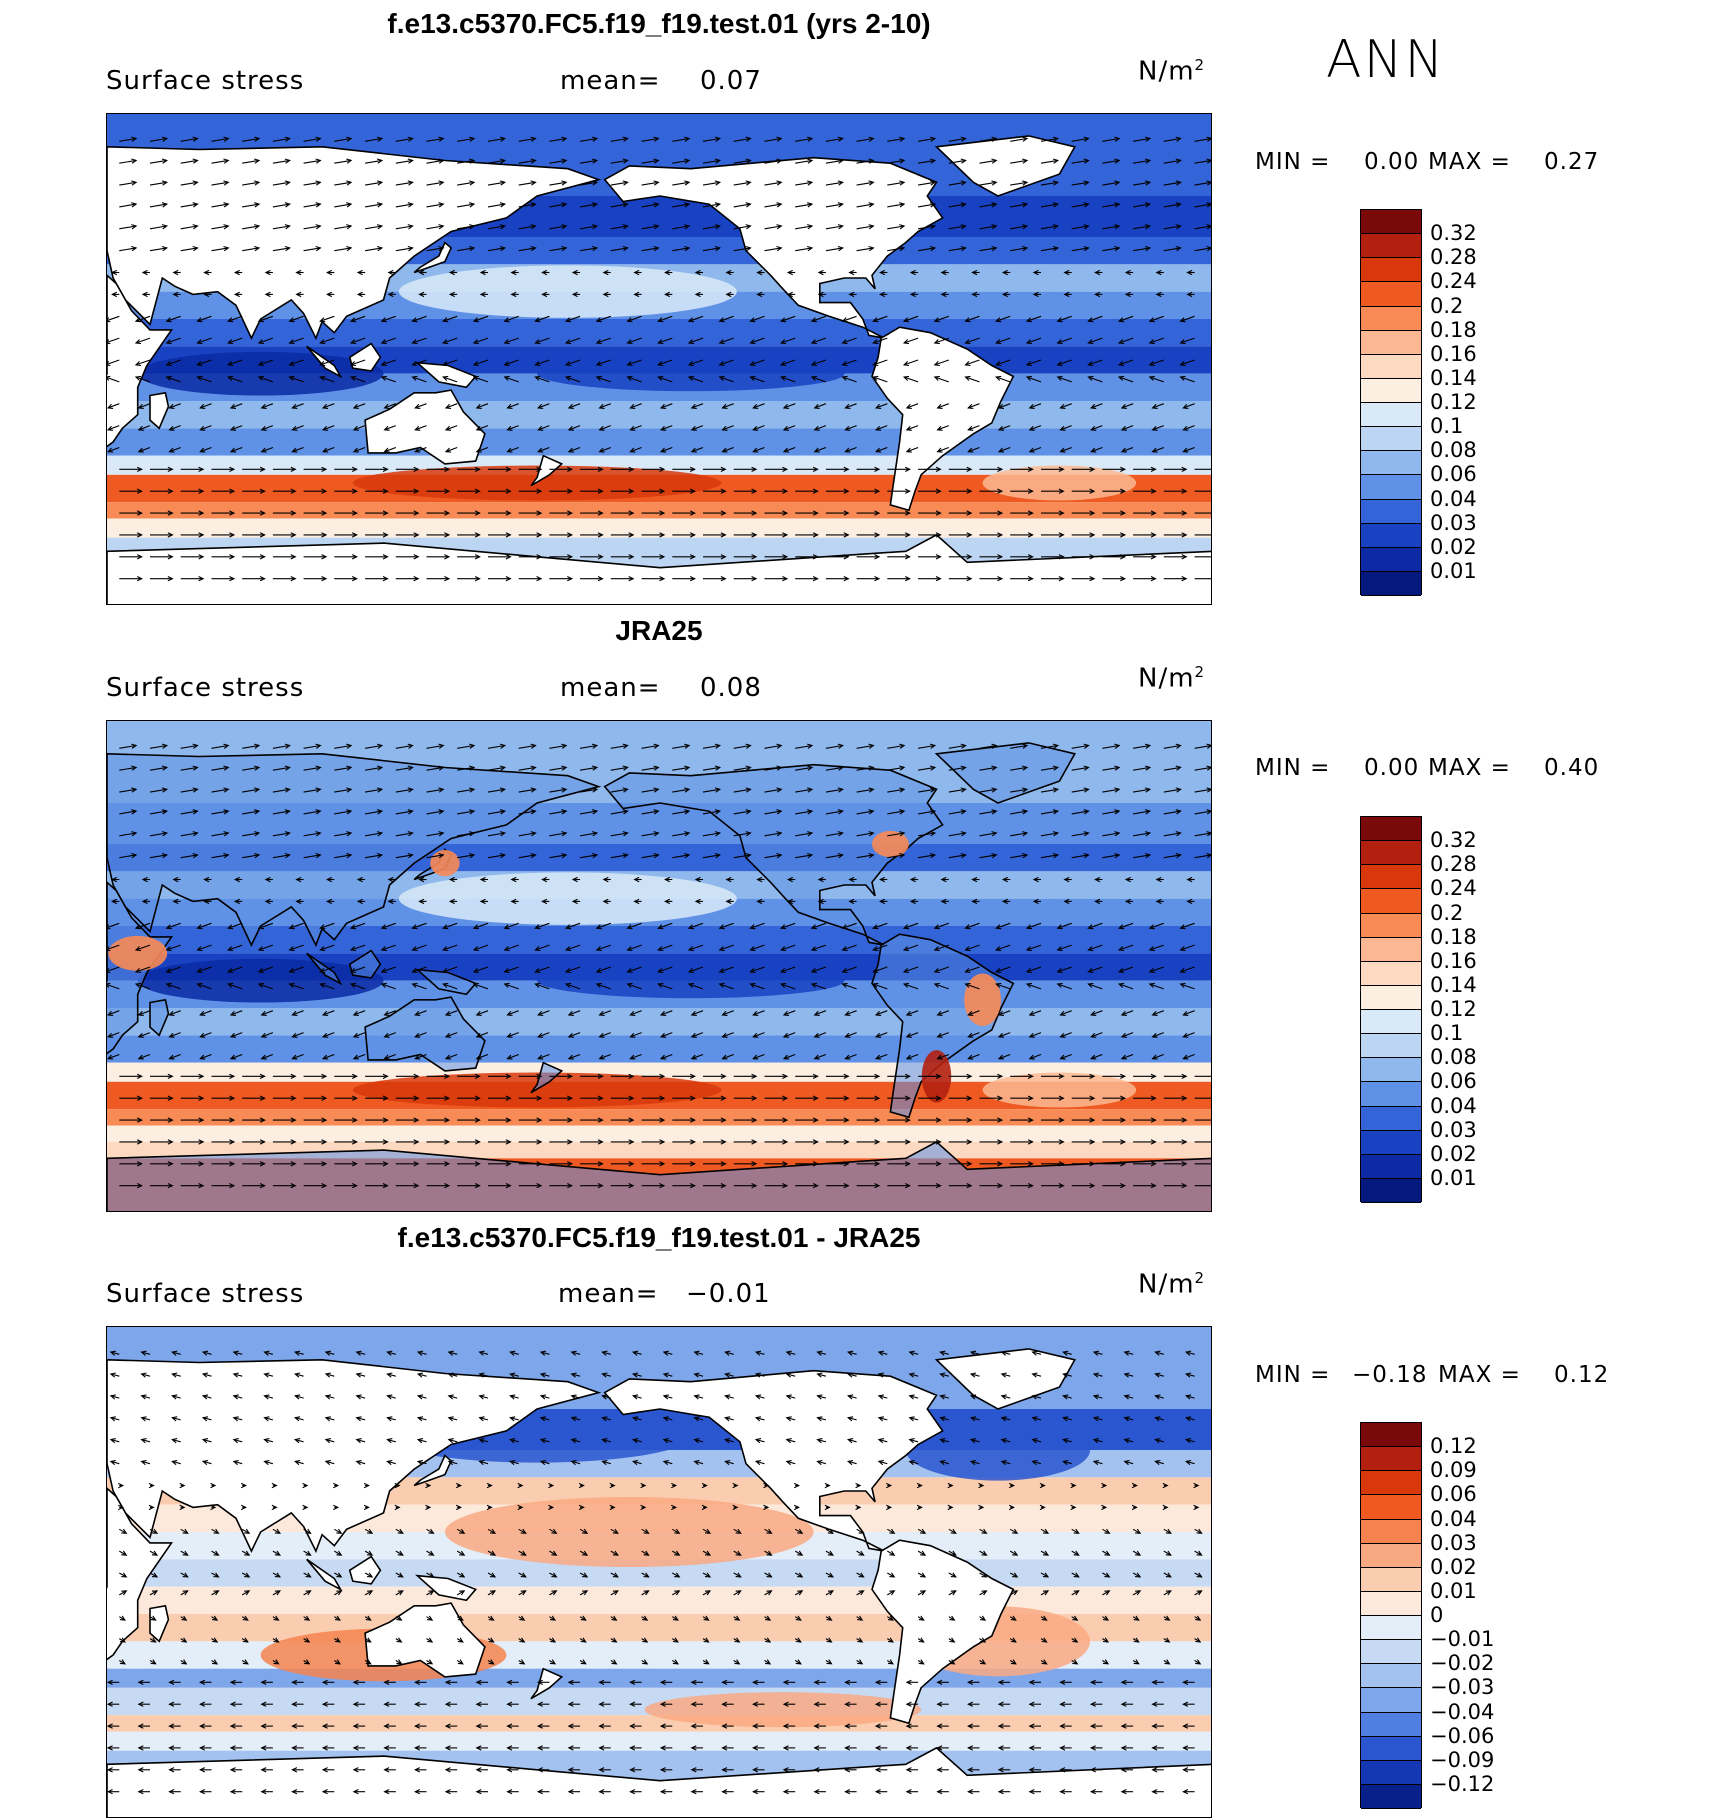 The width and height of the screenshot is (1710, 1818). Describe the element at coordinates (324, 1575) in the screenshot. I see `continent-sumatra` at that location.